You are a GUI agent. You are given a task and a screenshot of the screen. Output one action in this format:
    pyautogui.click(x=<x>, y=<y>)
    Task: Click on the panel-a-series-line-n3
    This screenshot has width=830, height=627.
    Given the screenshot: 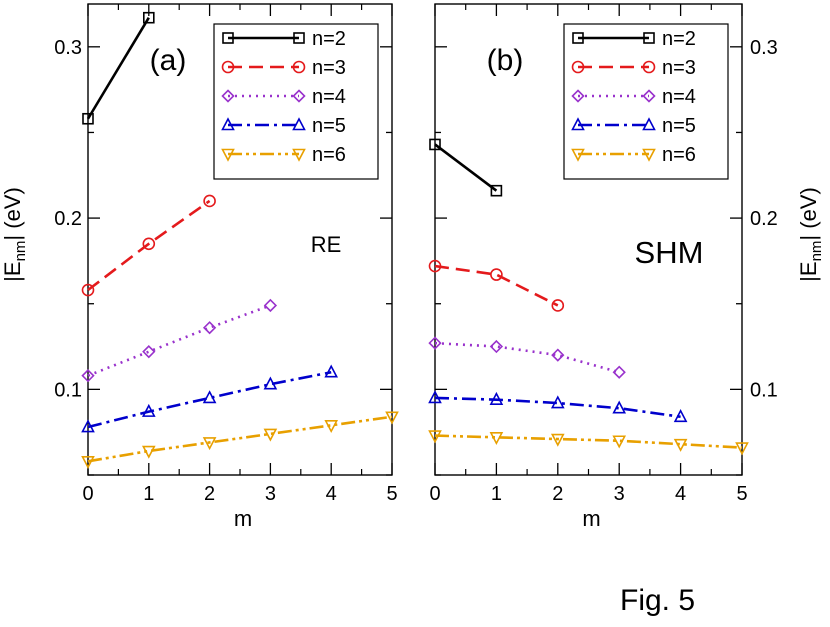 What is the action you would take?
    pyautogui.click(x=149, y=245)
    